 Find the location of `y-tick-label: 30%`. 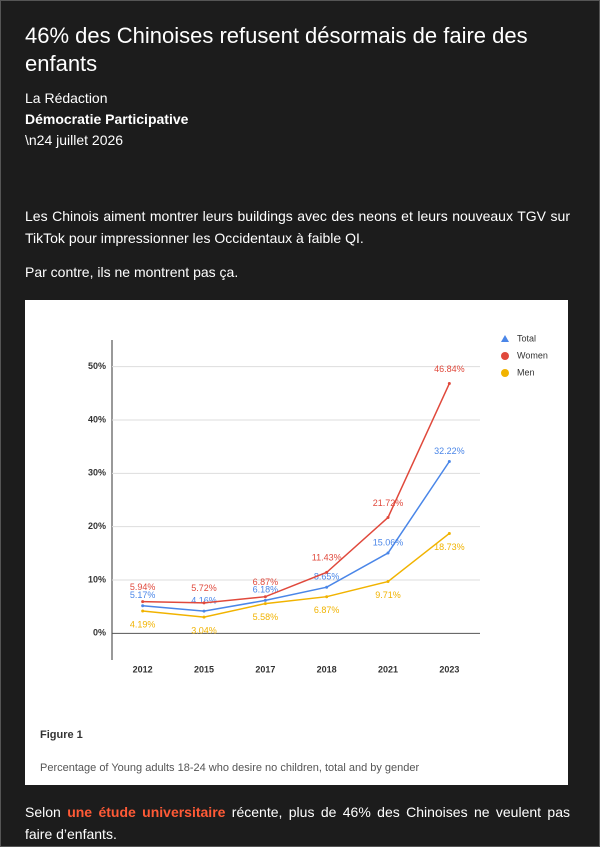

y-tick-label: 30% is located at coordinates (97, 473).